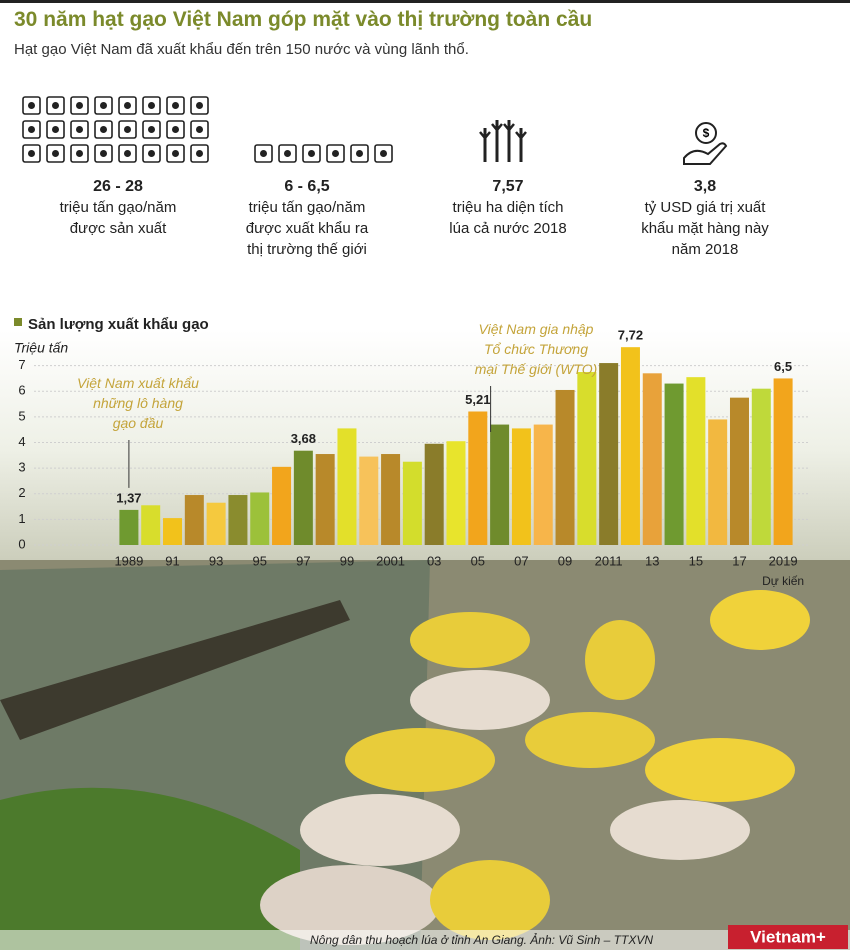 The width and height of the screenshot is (850, 950). Describe the element at coordinates (303, 560) in the screenshot. I see `x-tick-label: 97` at that location.